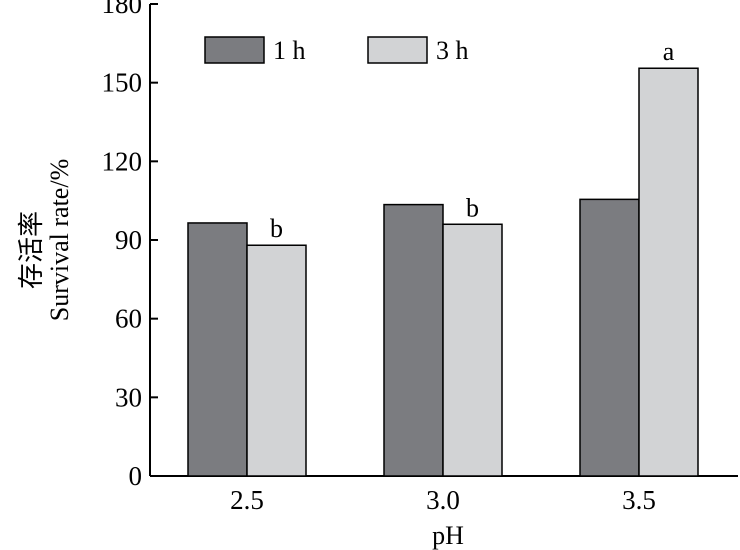  Describe the element at coordinates (448, 535) in the screenshot. I see `x-axis-title: pH` at that location.